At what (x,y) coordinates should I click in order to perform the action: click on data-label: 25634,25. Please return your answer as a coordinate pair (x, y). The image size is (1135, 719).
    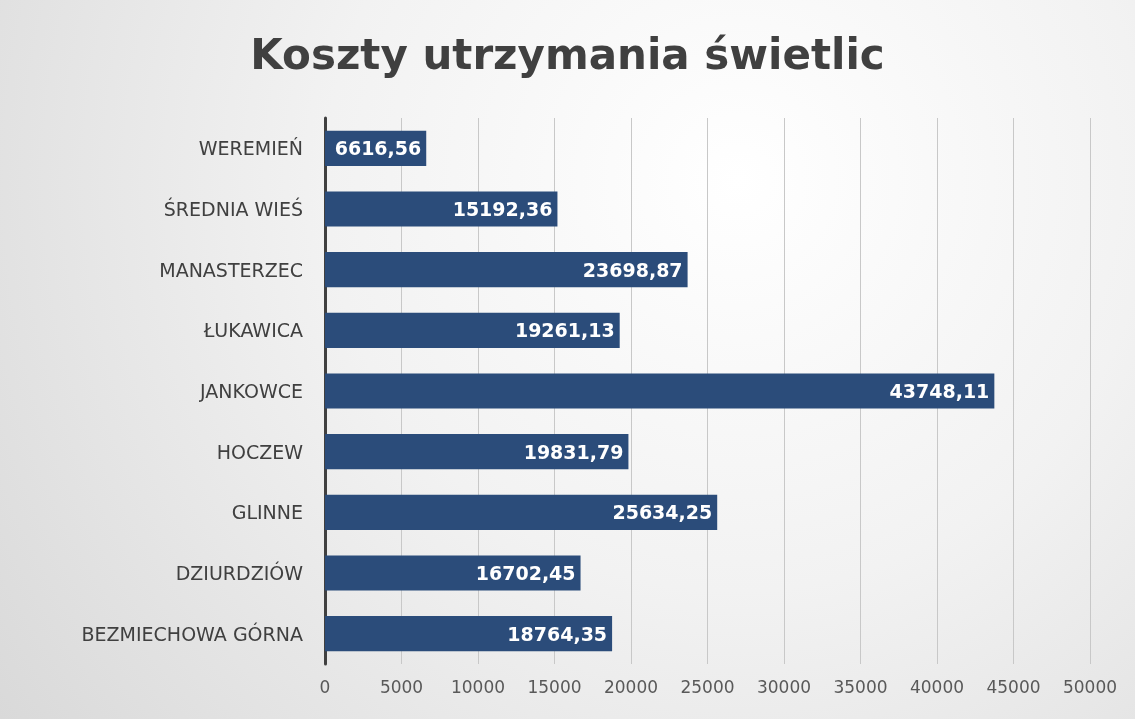
    Looking at the image, I should click on (662, 512).